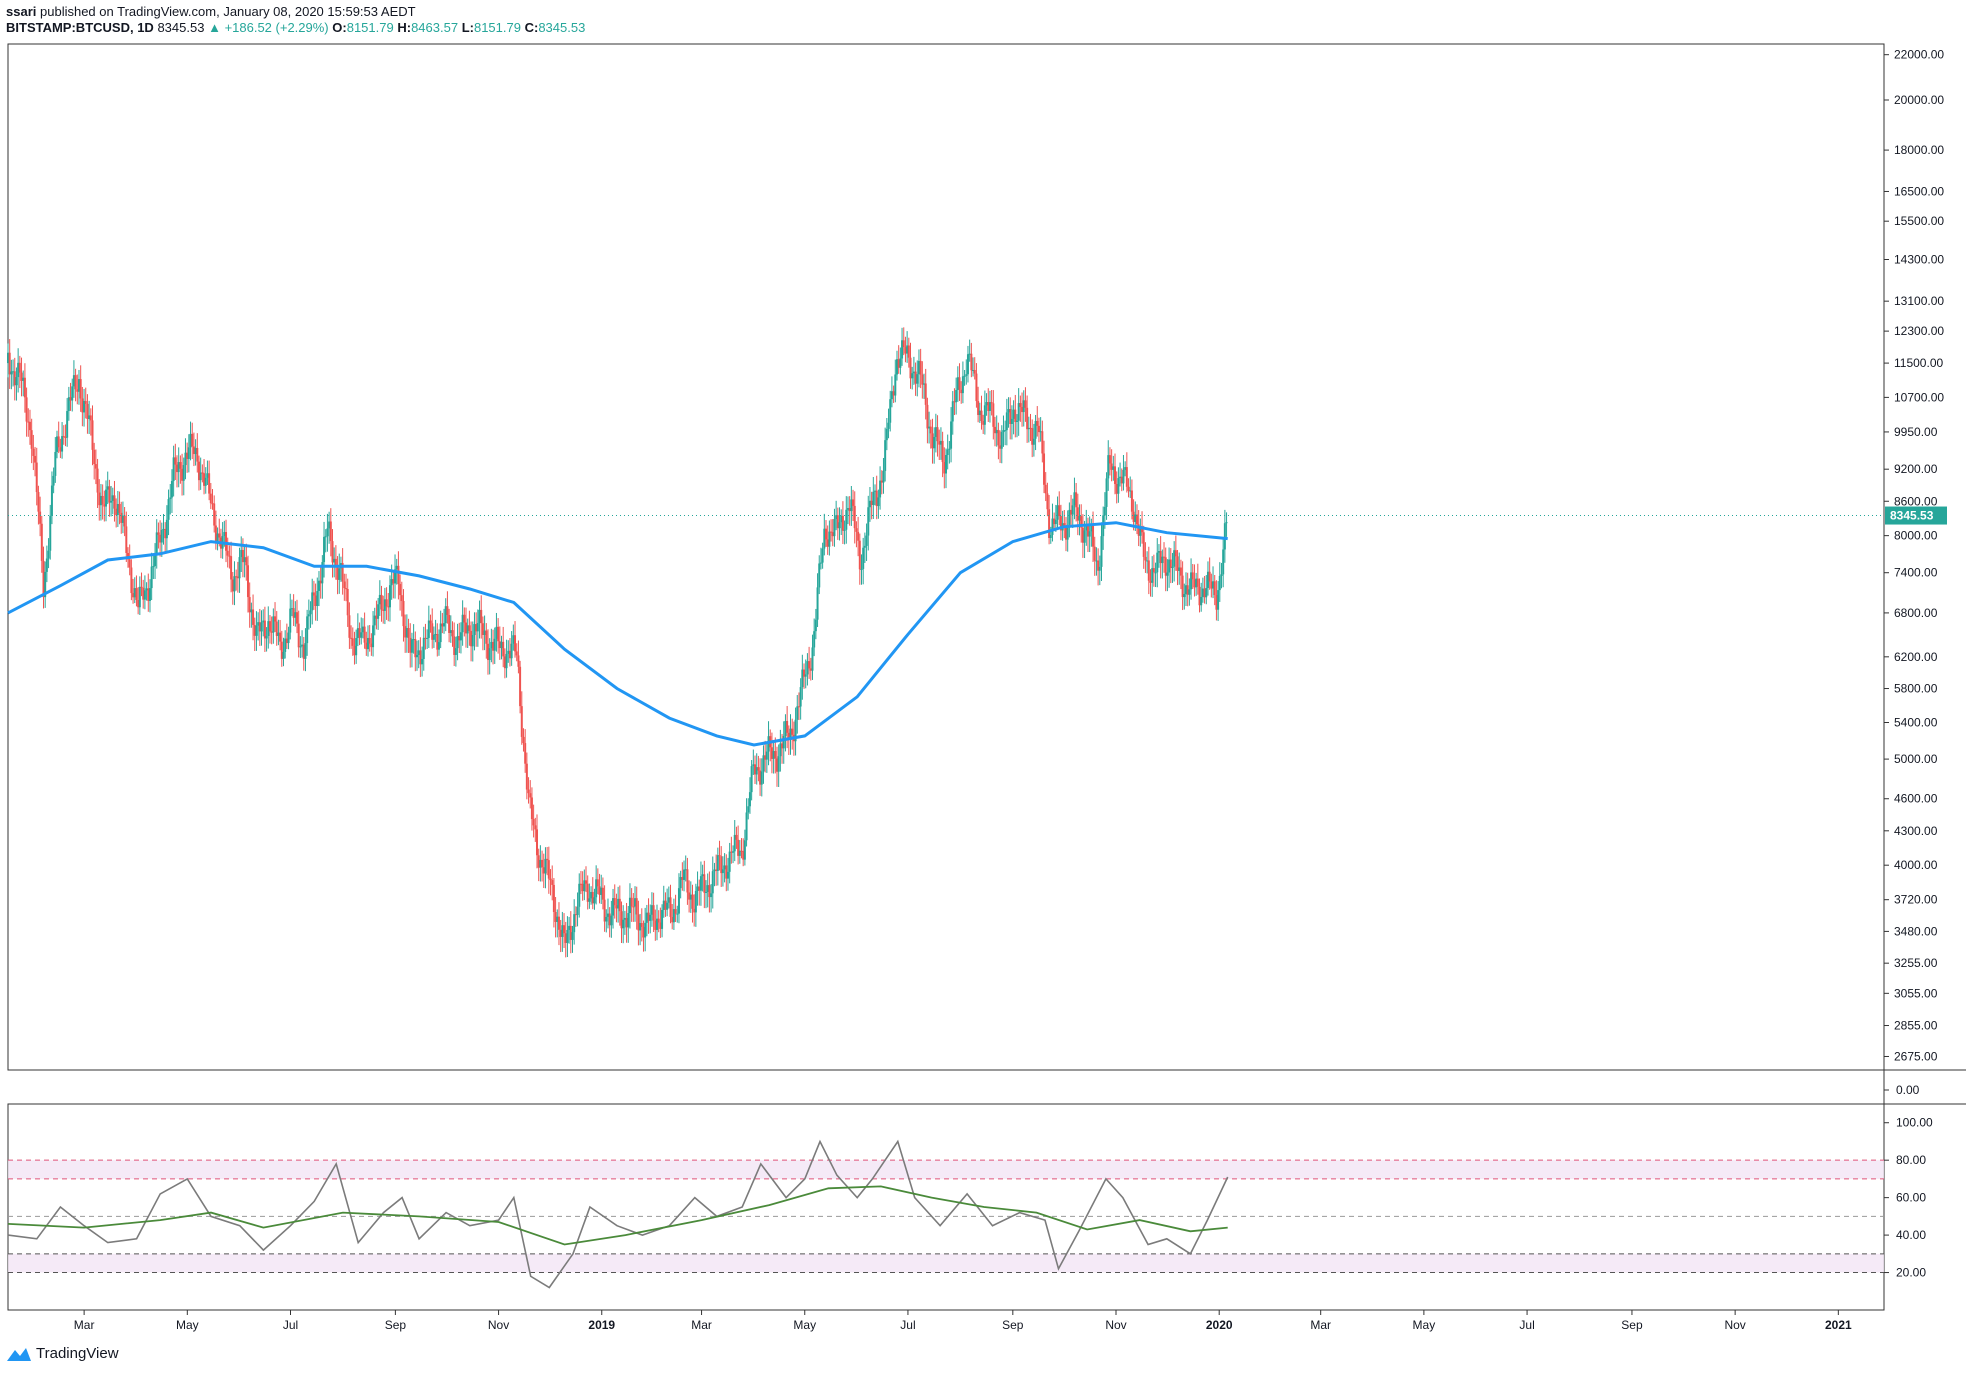 This screenshot has height=1375, width=1966. I want to click on price-tick-label: 18000.00, so click(1919, 150).